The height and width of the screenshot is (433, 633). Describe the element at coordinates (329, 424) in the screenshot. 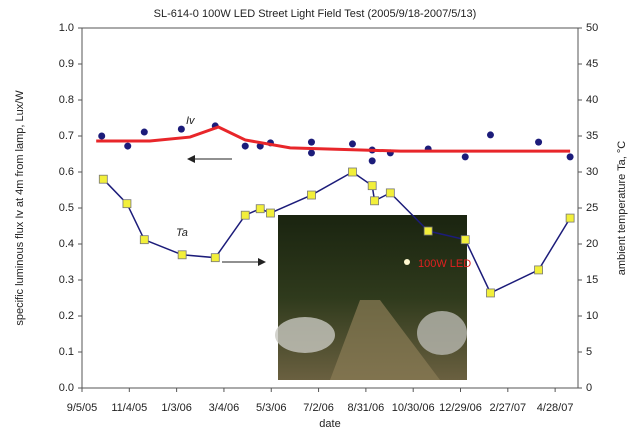

I see `x-axis-label: date` at that location.